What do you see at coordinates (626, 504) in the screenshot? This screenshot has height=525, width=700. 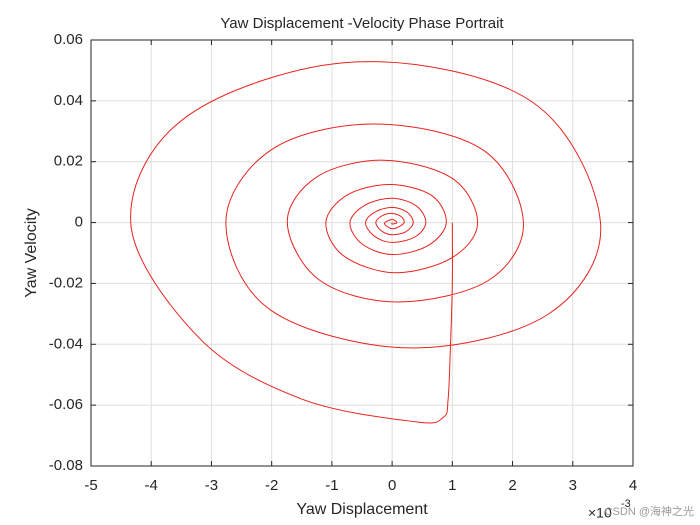 I see `x-exponent: -3` at bounding box center [626, 504].